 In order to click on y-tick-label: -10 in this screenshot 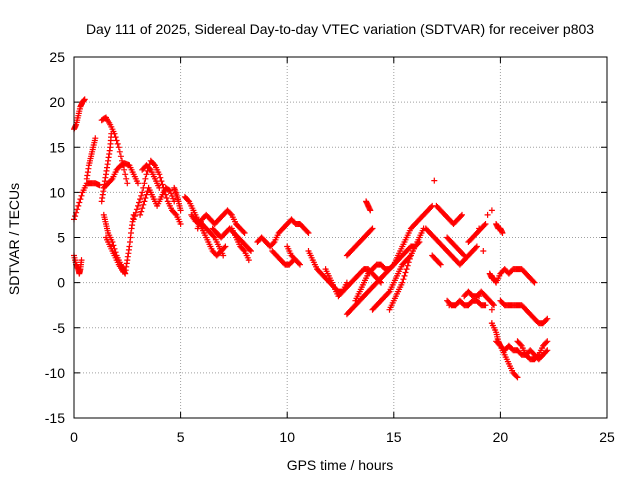, I will do `click(55, 373)`.